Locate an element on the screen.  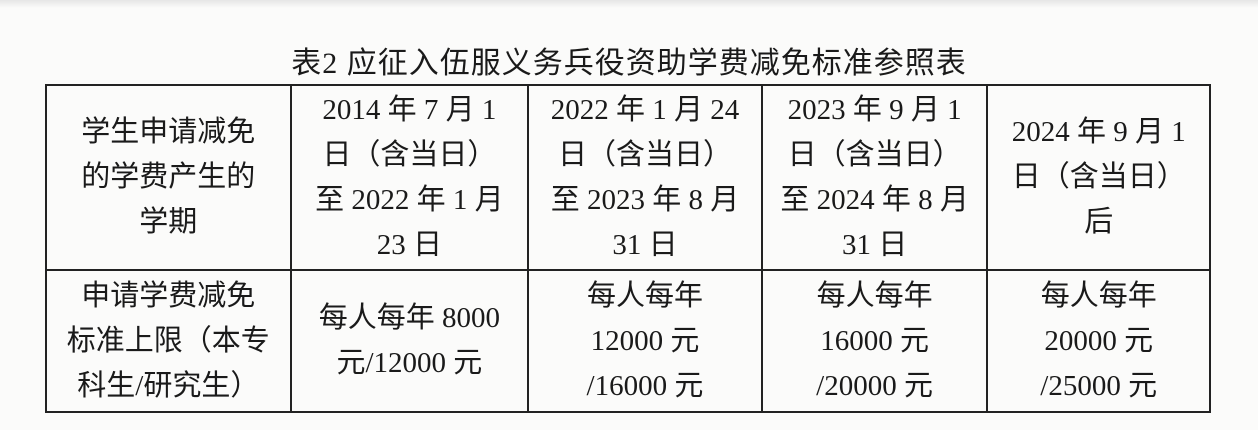
cell-text-line: /20000 元 is located at coordinates (874, 385).